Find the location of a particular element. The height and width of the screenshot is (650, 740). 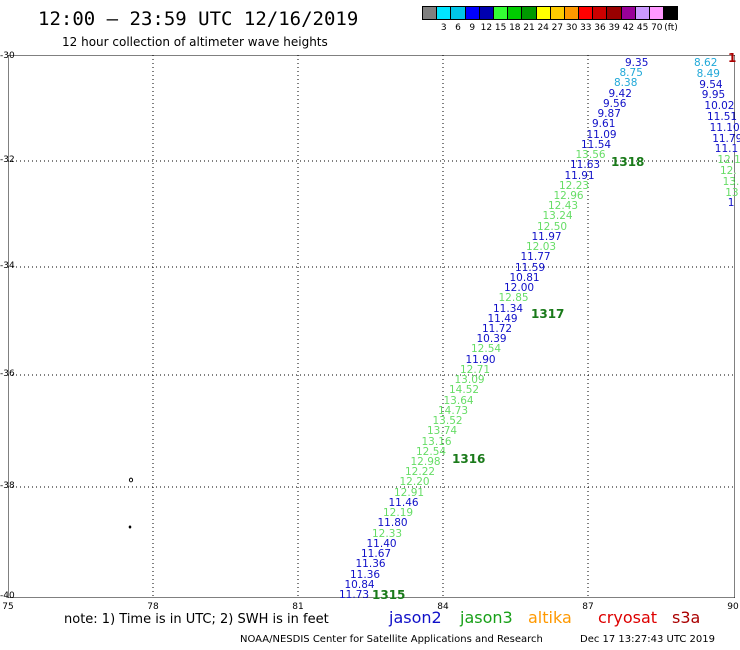

wave-height-value: 13.24 is located at coordinates (557, 216).